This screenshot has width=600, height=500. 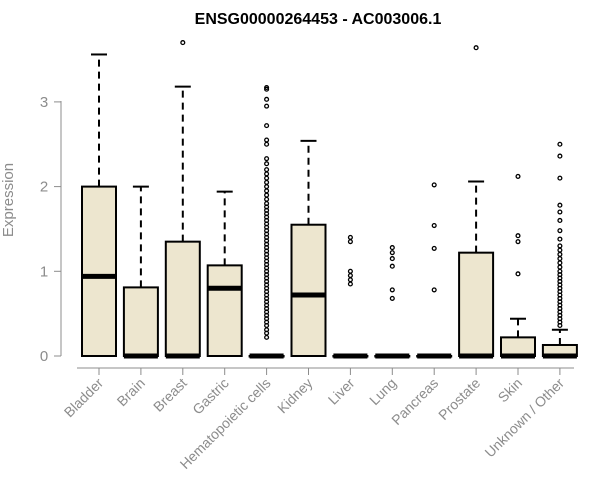 I want to click on x-tick-label-kidney: Kidney, so click(x=295, y=396).